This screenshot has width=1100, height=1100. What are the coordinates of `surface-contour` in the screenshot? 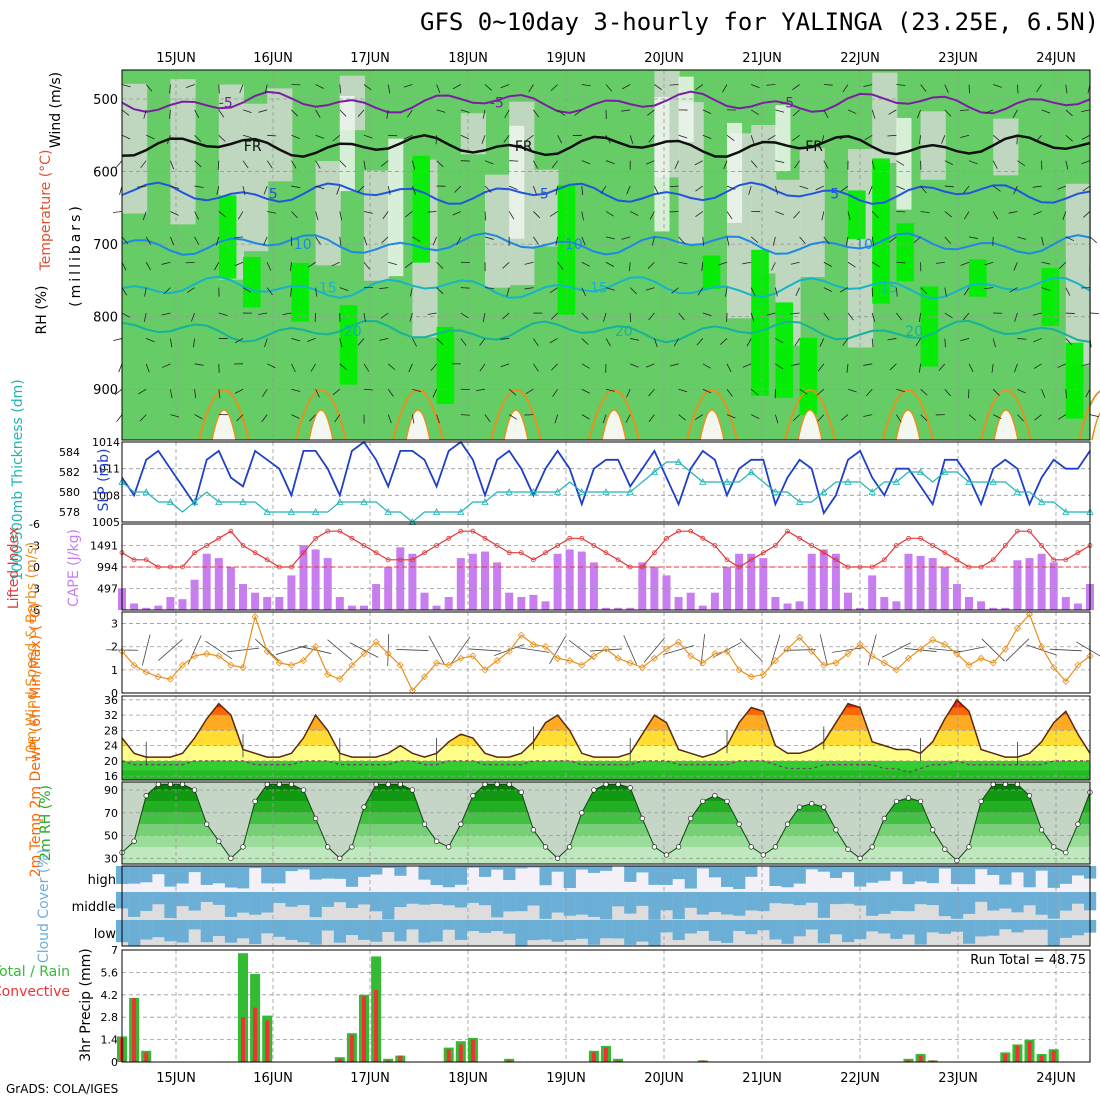 It's located at (224, 415).